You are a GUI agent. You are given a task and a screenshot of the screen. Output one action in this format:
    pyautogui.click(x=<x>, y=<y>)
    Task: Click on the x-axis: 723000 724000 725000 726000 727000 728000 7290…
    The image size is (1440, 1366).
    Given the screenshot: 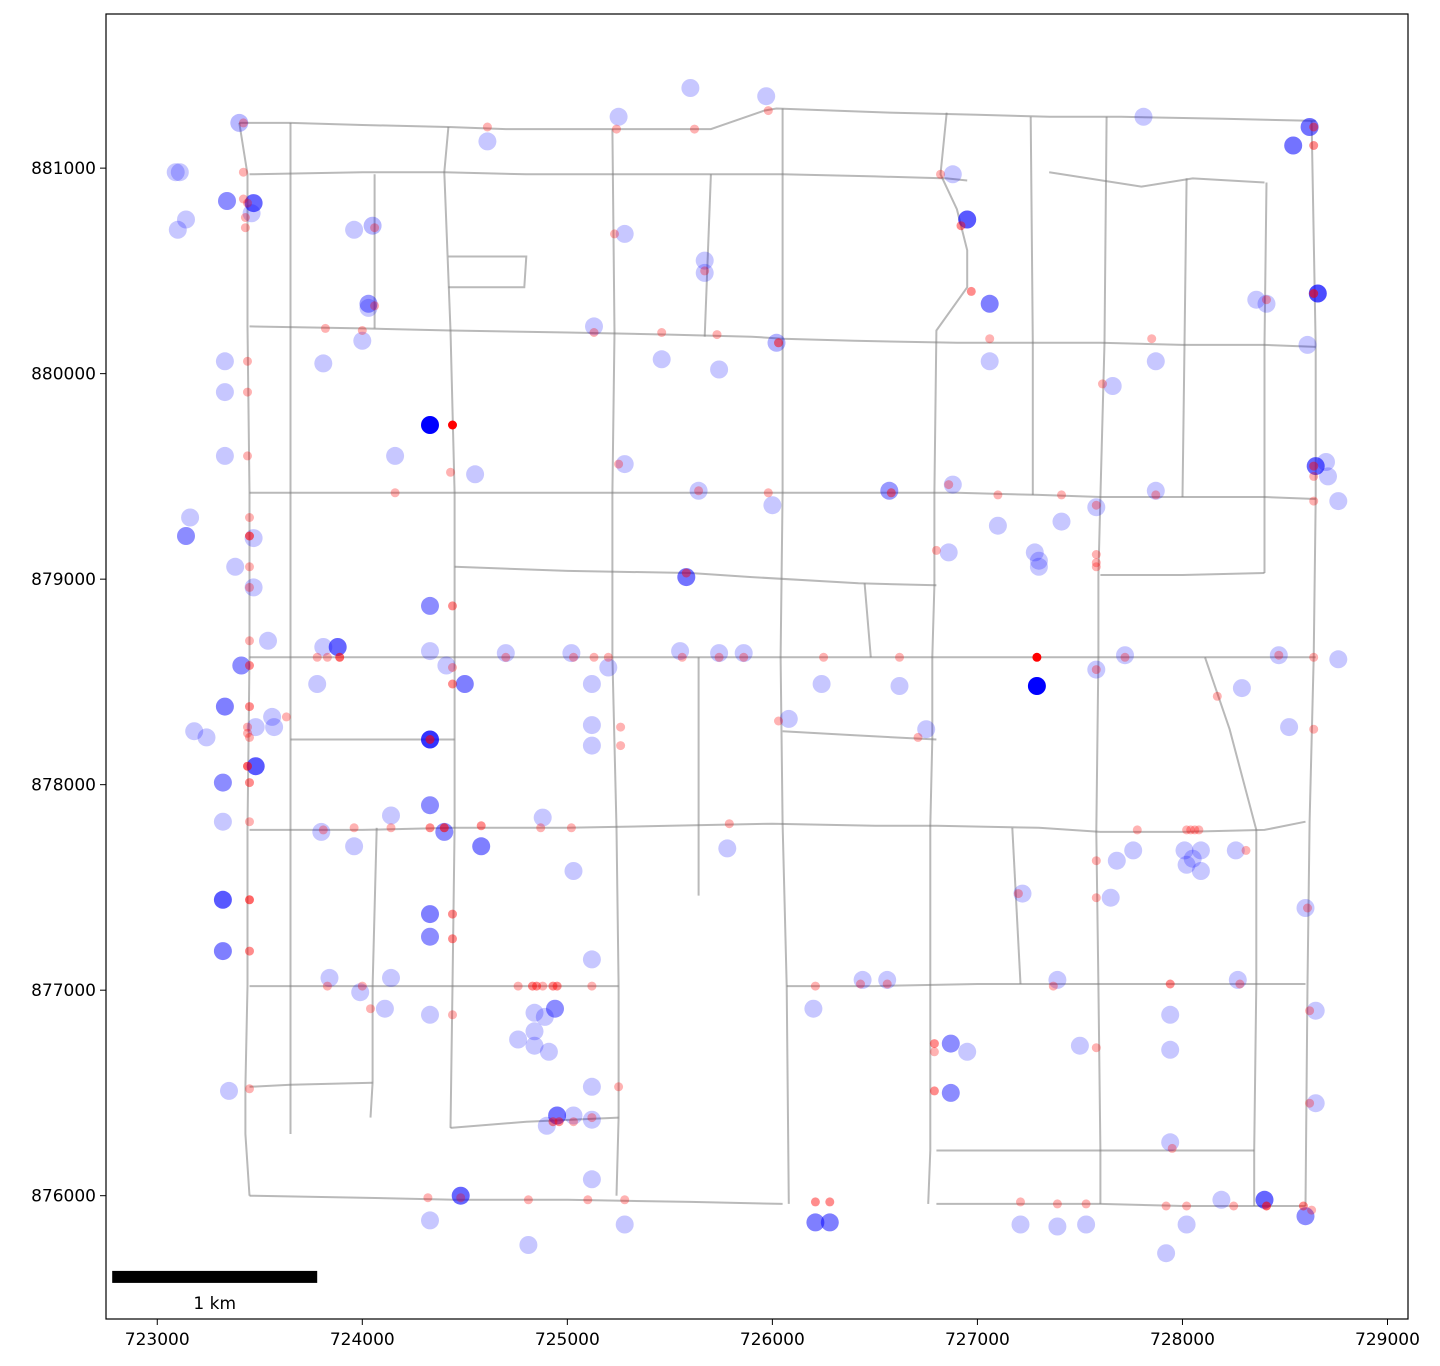 What is the action you would take?
    pyautogui.click(x=772, y=1334)
    